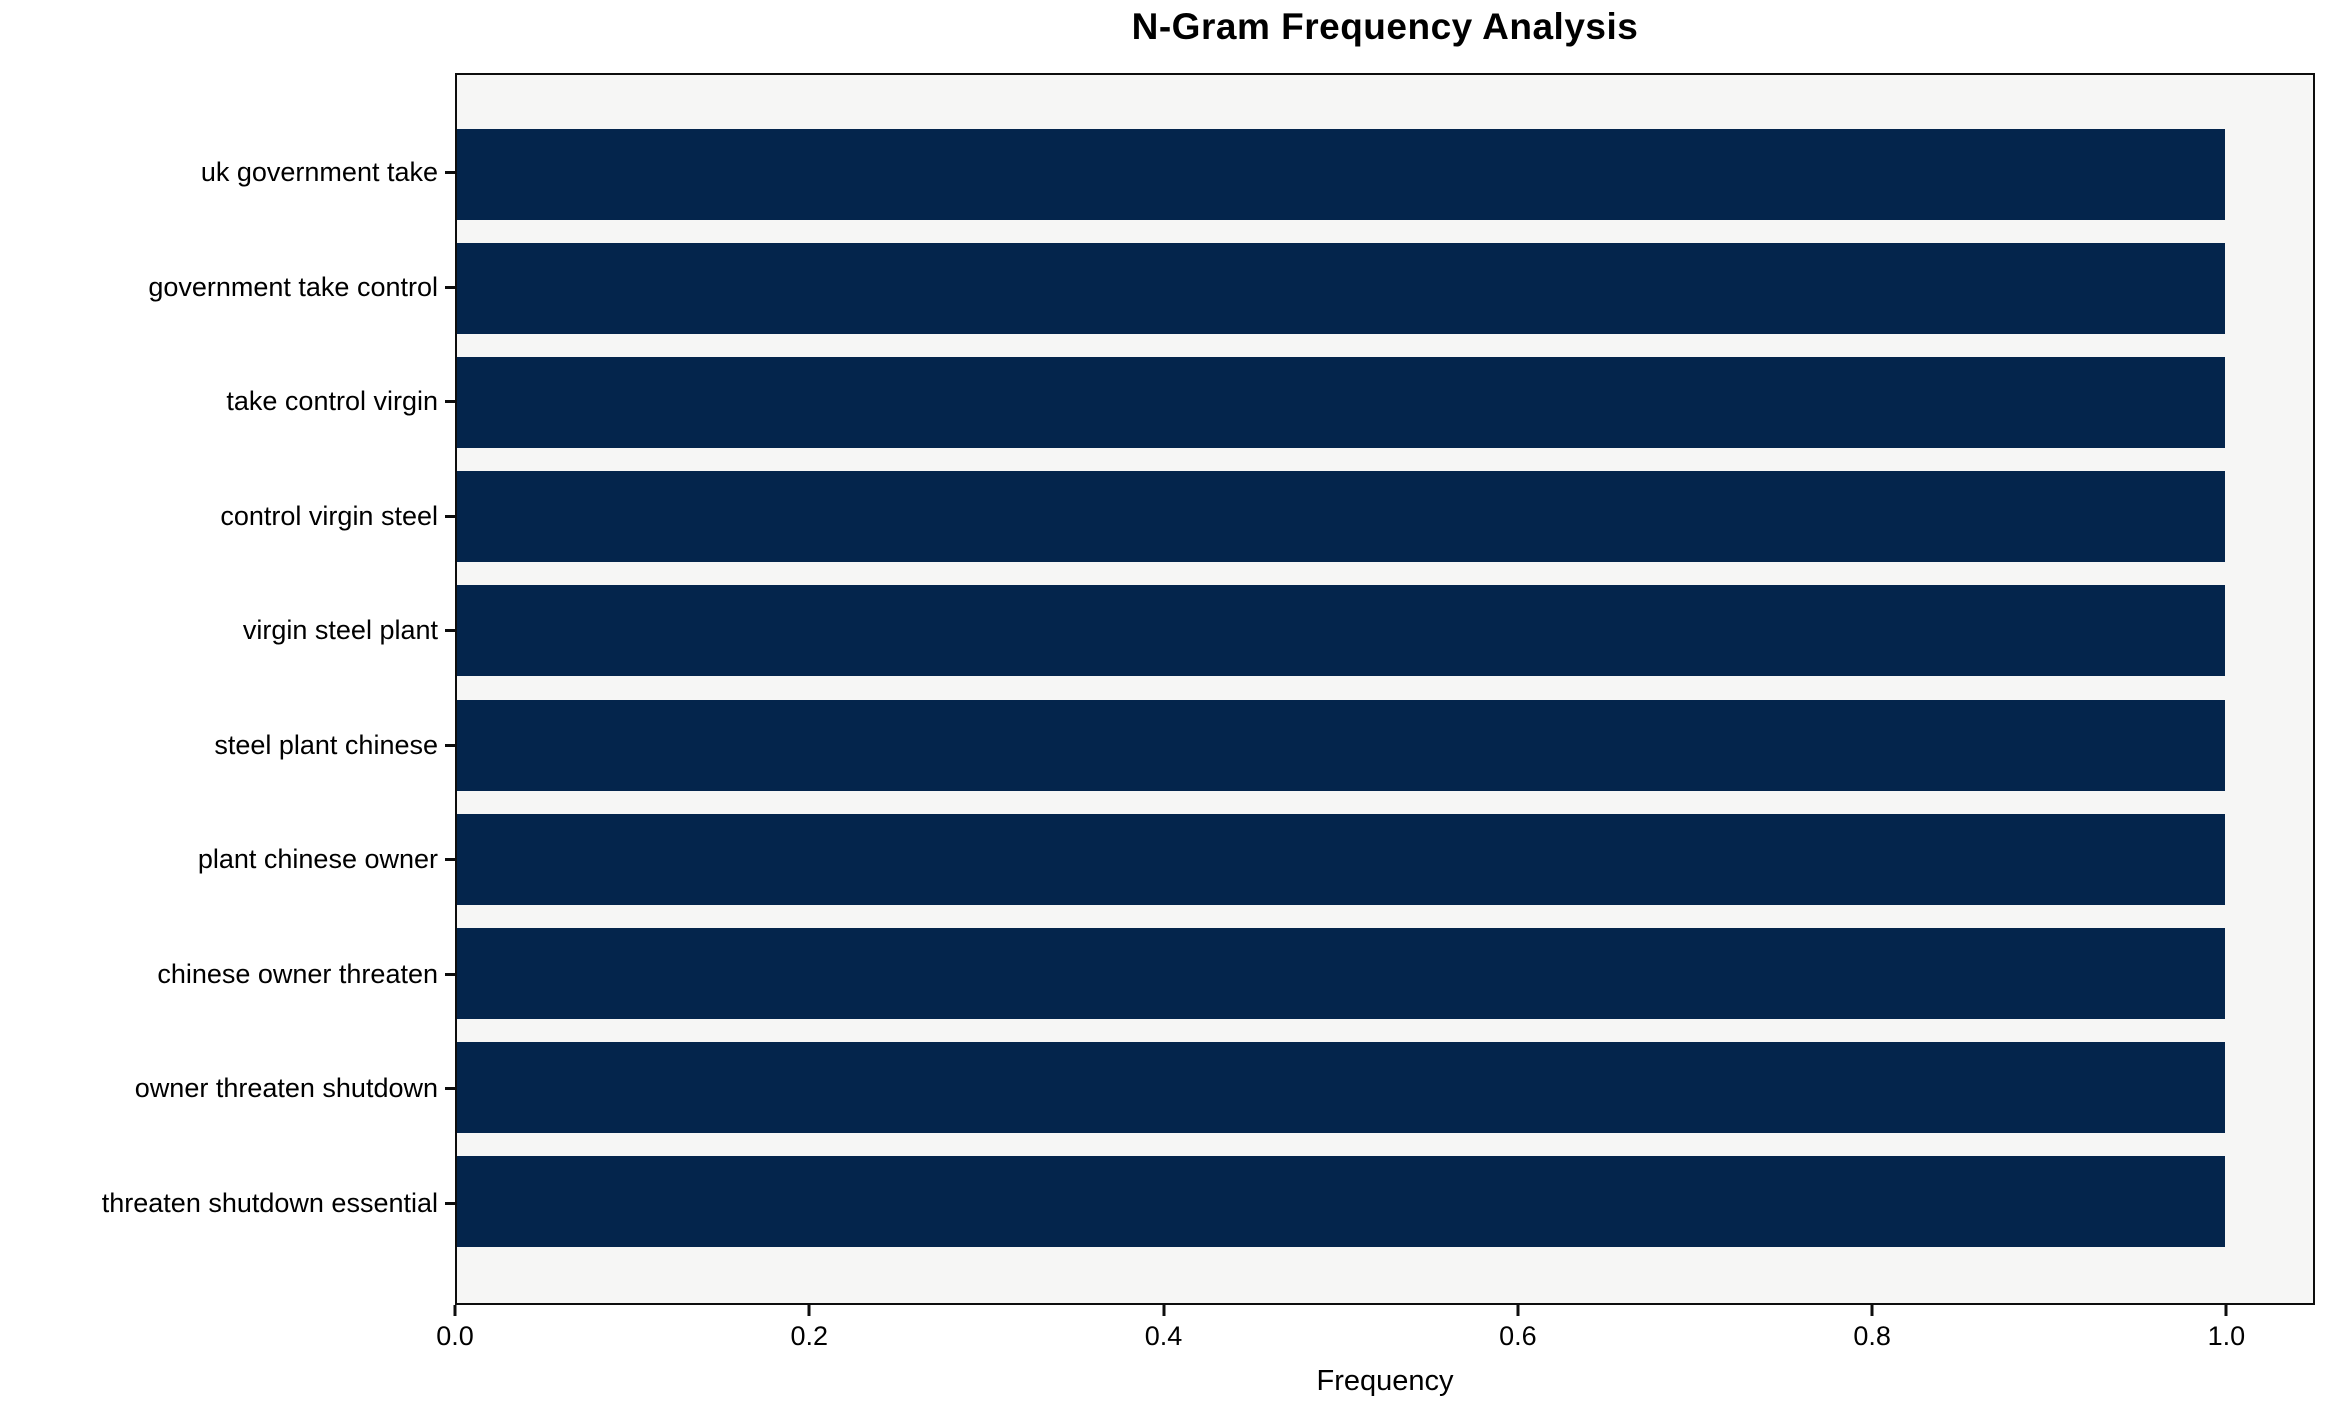  Describe the element at coordinates (1872, 1336) in the screenshot. I see `x-tick-label: 0.8` at that location.